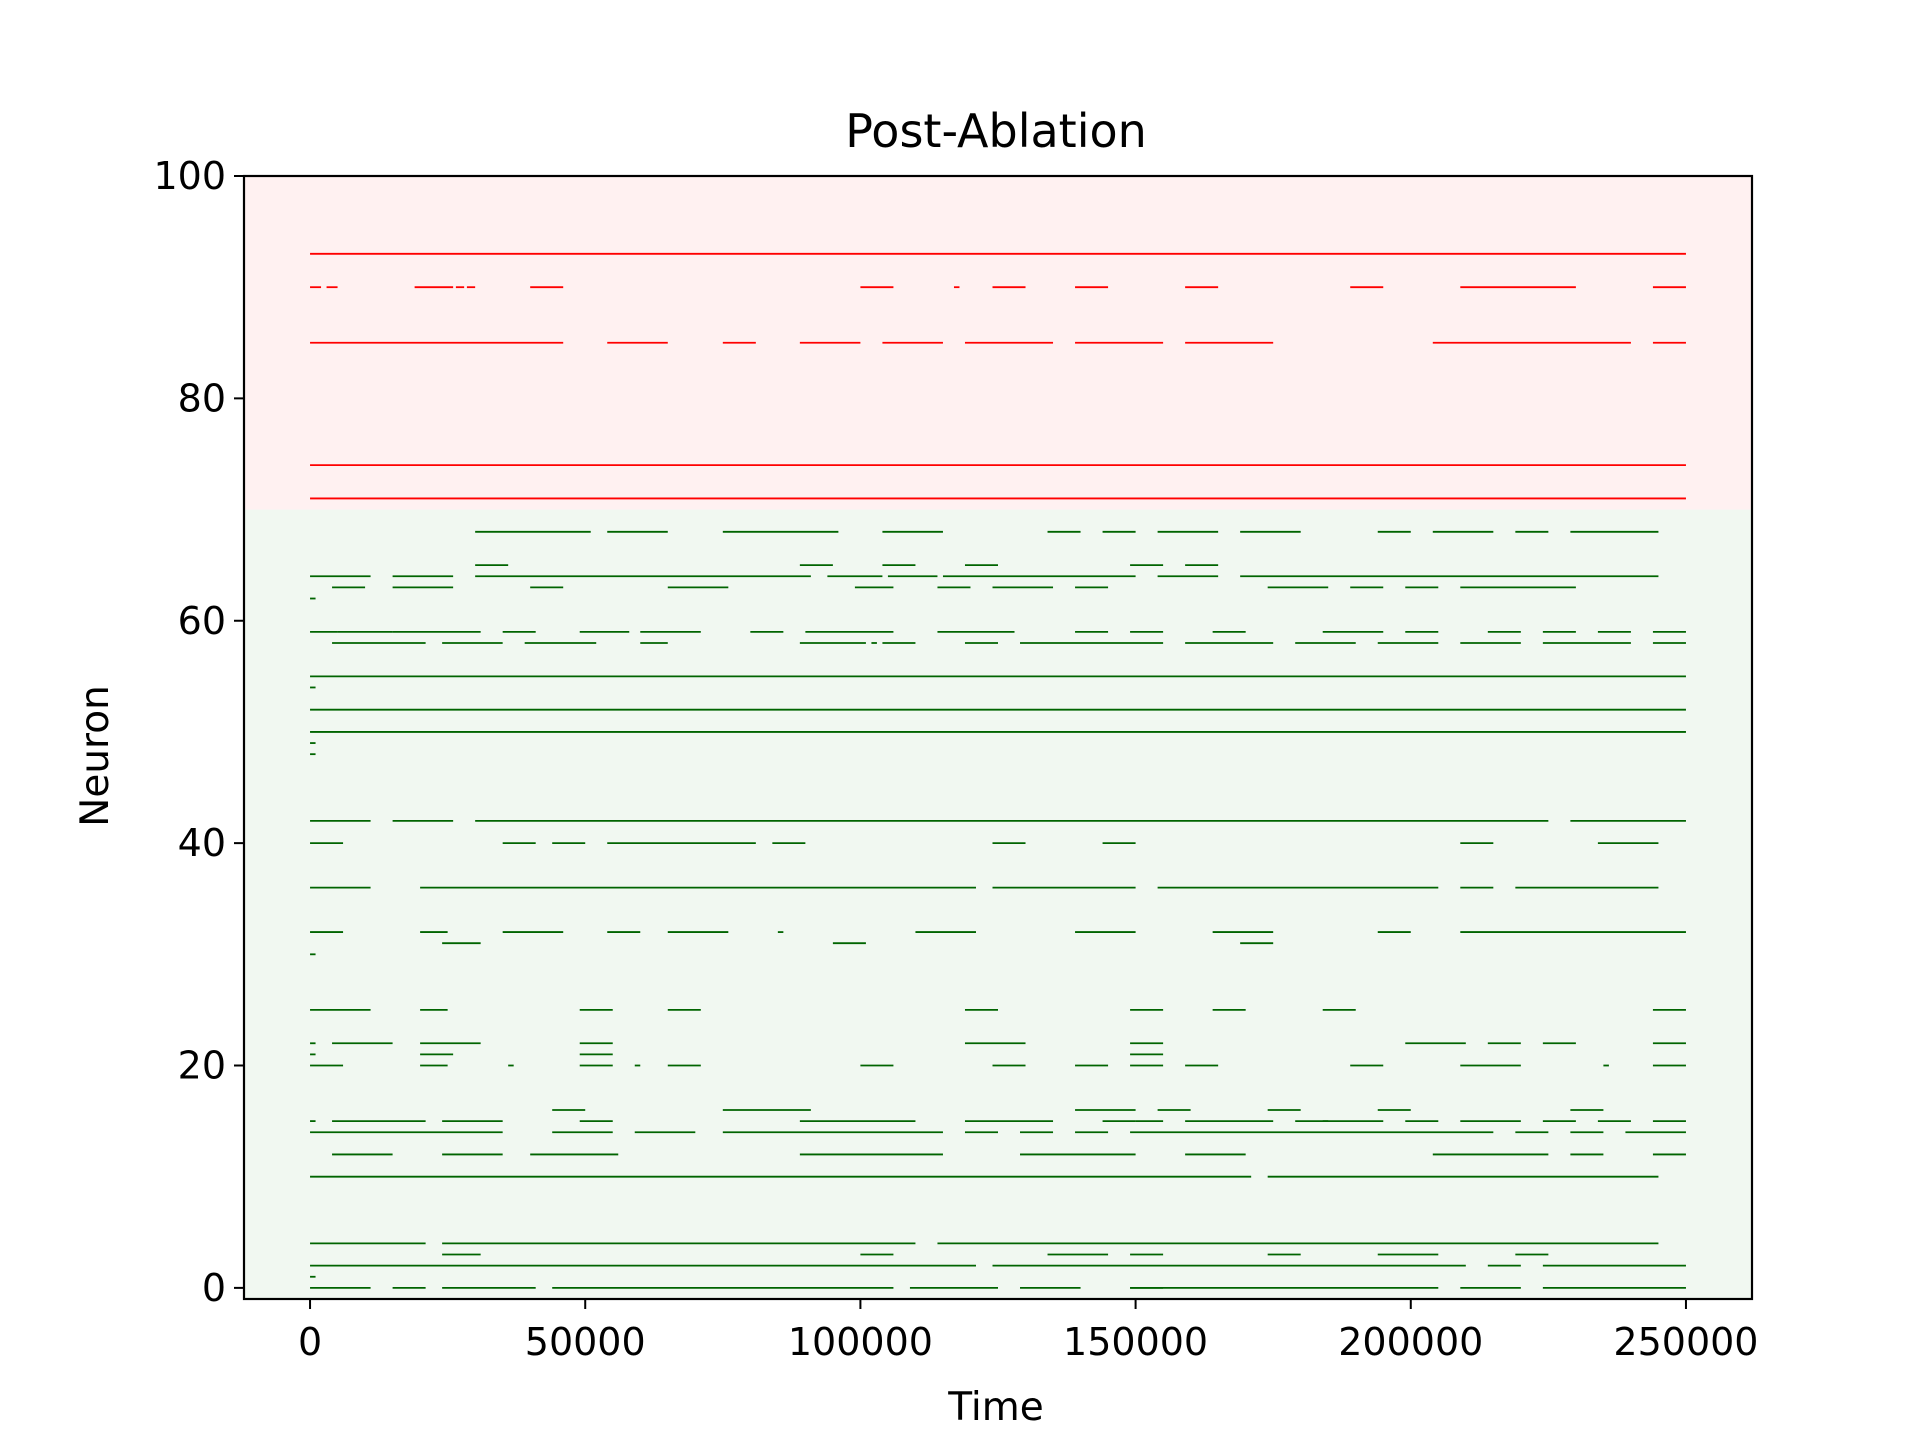  What do you see at coordinates (995, 1407) in the screenshot?
I see `x-axis-label: Time` at bounding box center [995, 1407].